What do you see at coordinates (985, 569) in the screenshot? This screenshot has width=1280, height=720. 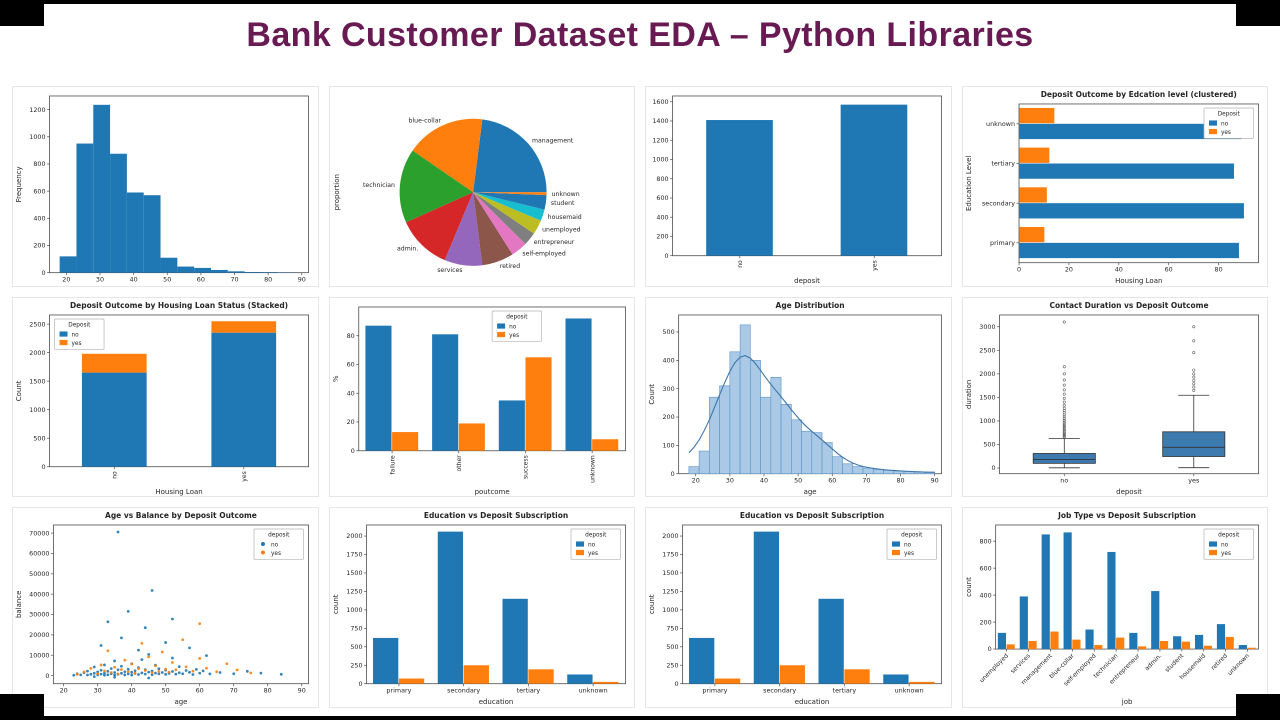 I see `svg-text: 600` at bounding box center [985, 569].